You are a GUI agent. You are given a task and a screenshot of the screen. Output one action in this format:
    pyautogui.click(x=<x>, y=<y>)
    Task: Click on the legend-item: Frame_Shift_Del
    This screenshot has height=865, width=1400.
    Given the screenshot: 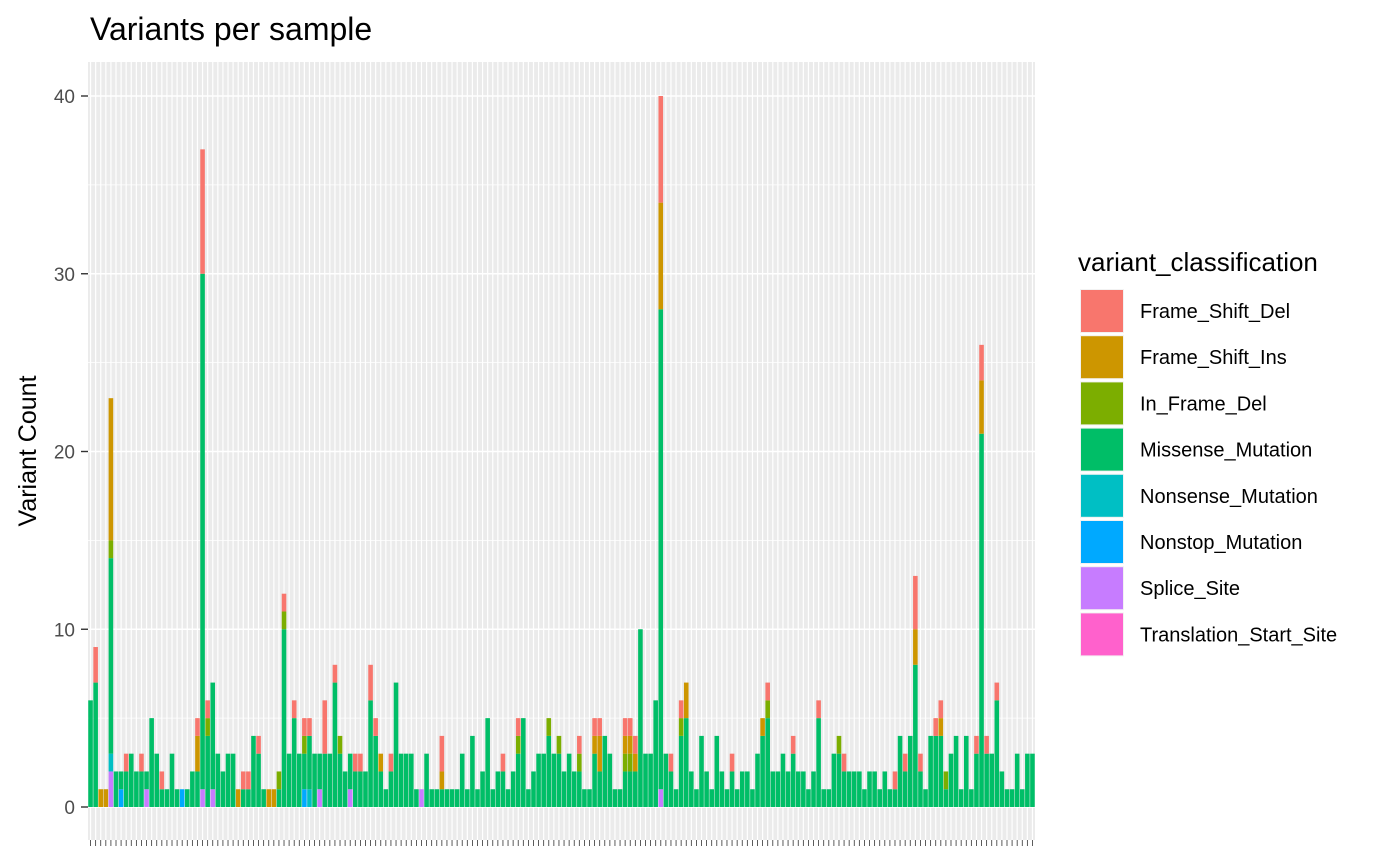 What is the action you would take?
    pyautogui.click(x=1185, y=311)
    